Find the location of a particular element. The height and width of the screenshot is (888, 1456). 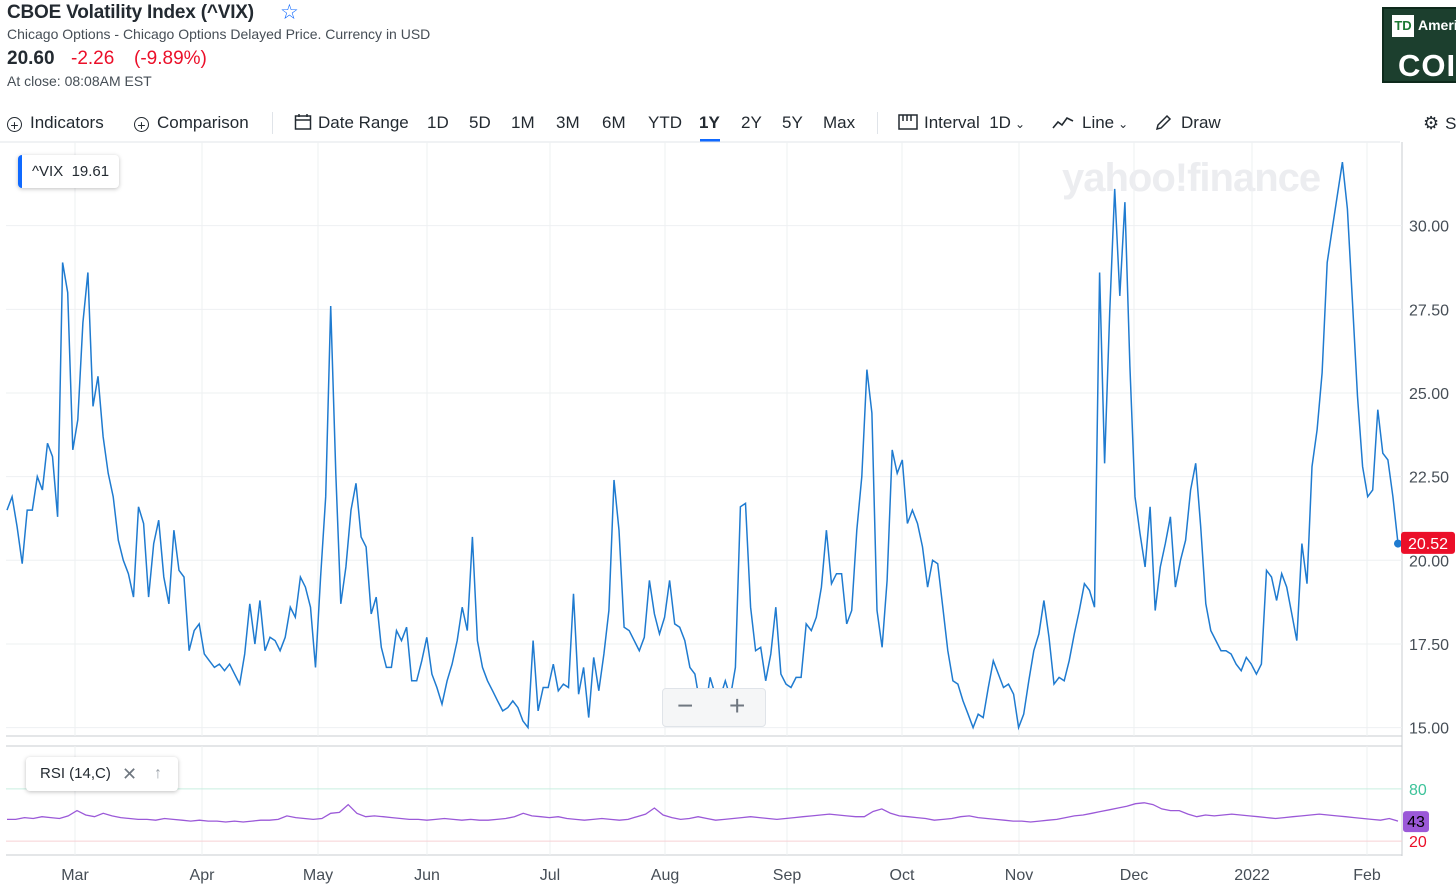

range-max: Max is located at coordinates (839, 122).